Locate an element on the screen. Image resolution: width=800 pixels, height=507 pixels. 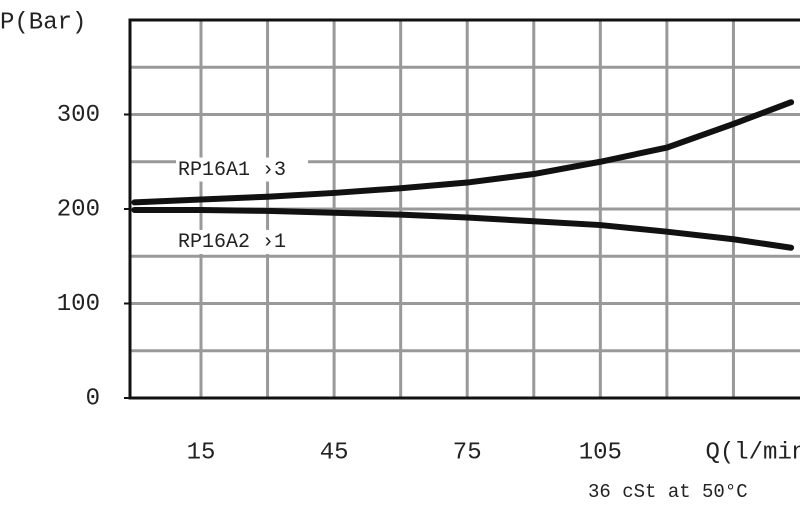
series-label: RP16A1 ›3 is located at coordinates (232, 170).